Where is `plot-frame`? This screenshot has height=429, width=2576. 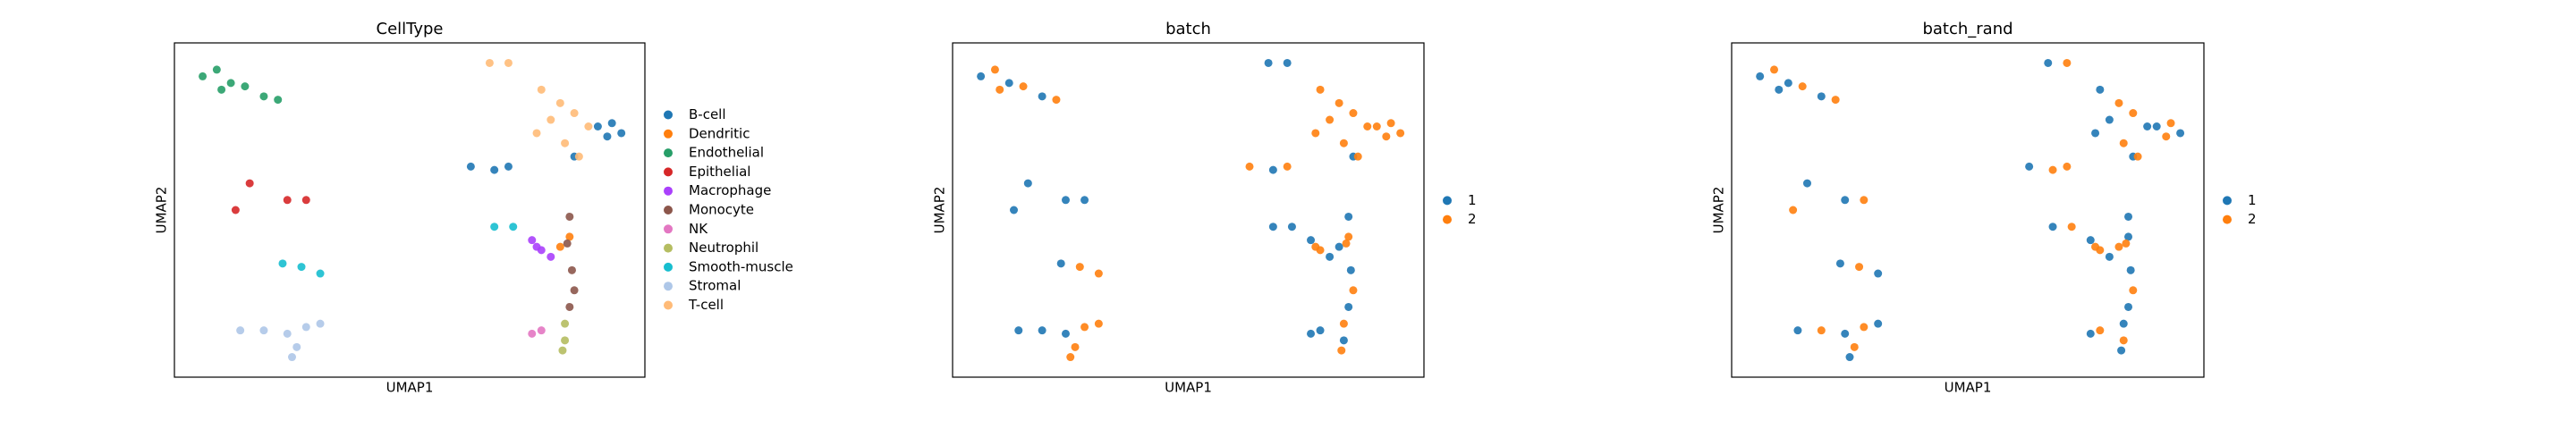 plot-frame is located at coordinates (410, 210).